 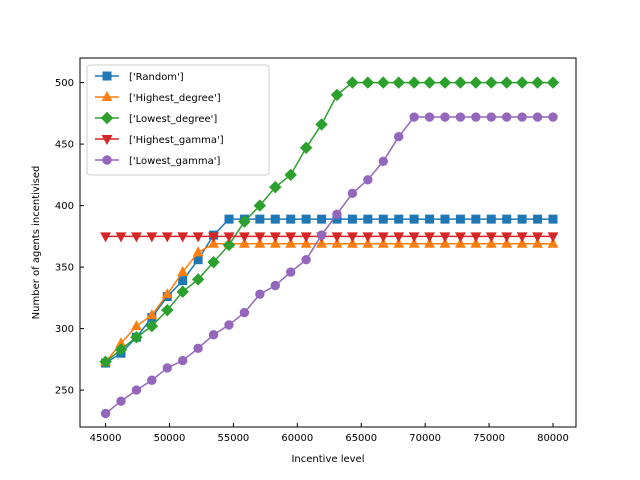 What do you see at coordinates (173, 119) in the screenshot?
I see `legend-label: ['Lowest_degree']` at bounding box center [173, 119].